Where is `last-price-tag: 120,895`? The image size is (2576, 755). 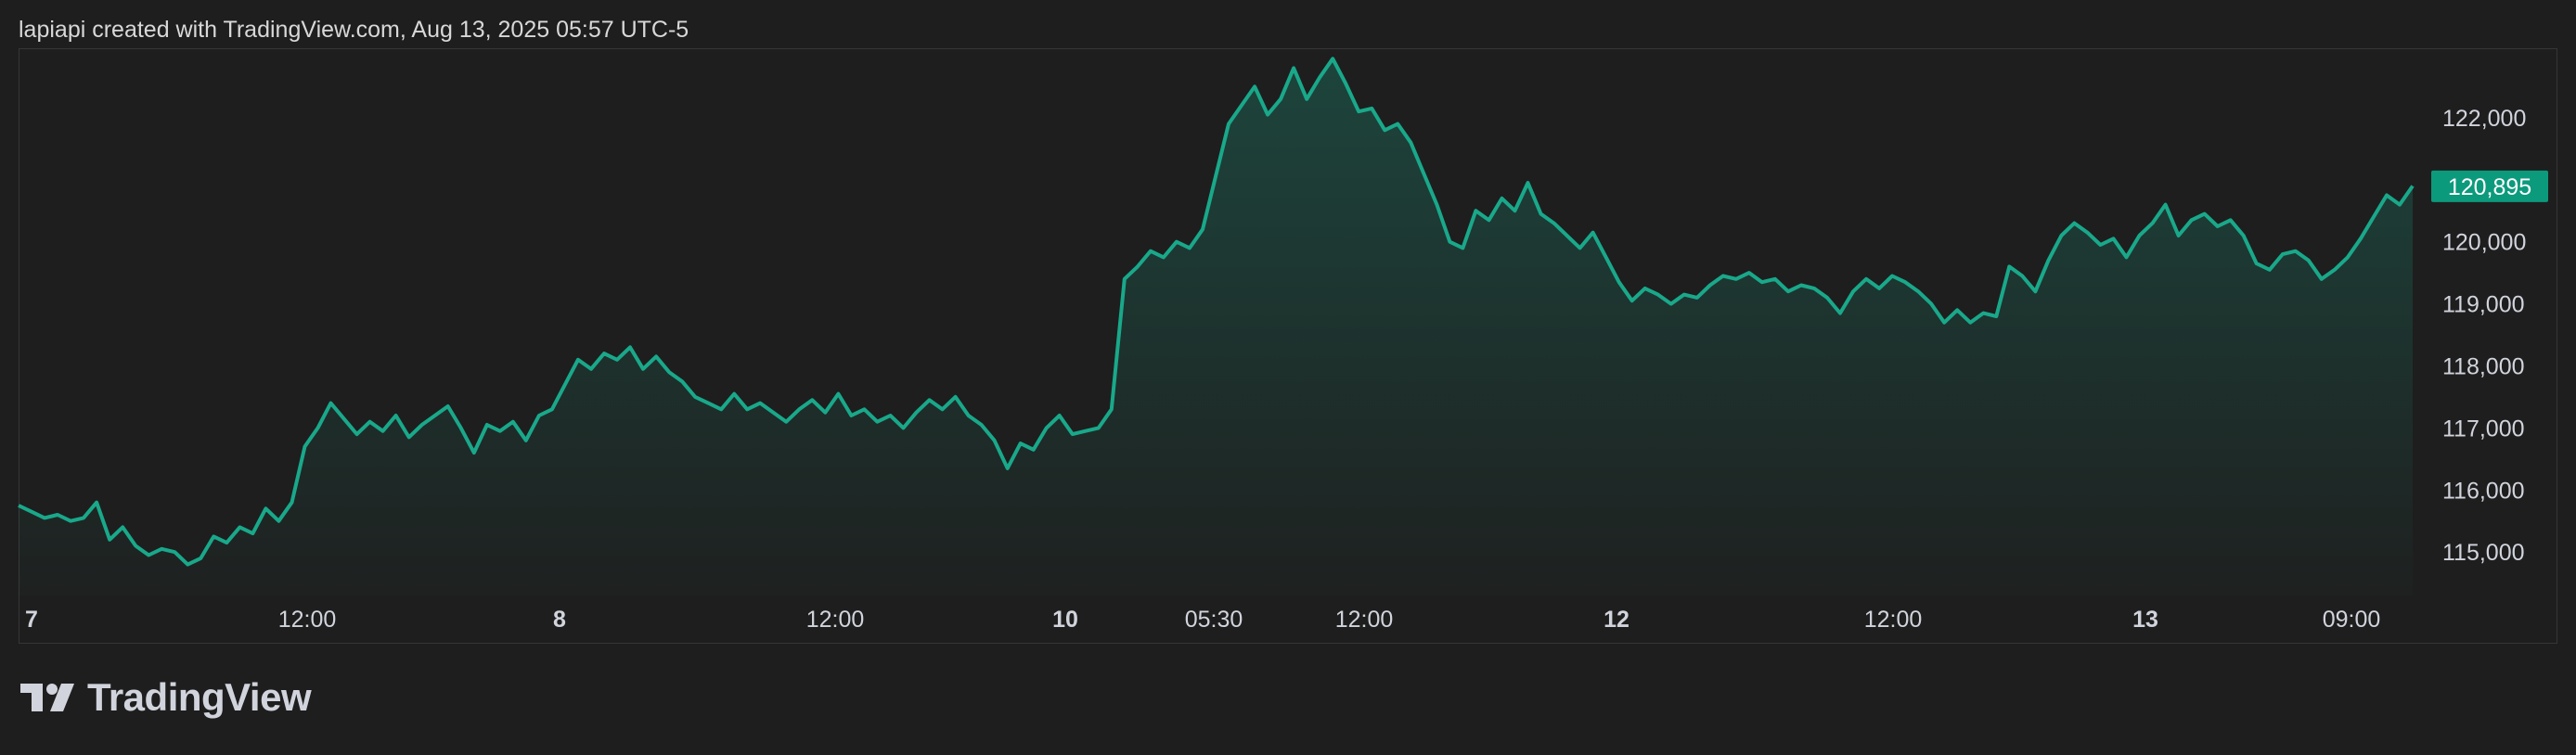 last-price-tag: 120,895 is located at coordinates (2489, 186).